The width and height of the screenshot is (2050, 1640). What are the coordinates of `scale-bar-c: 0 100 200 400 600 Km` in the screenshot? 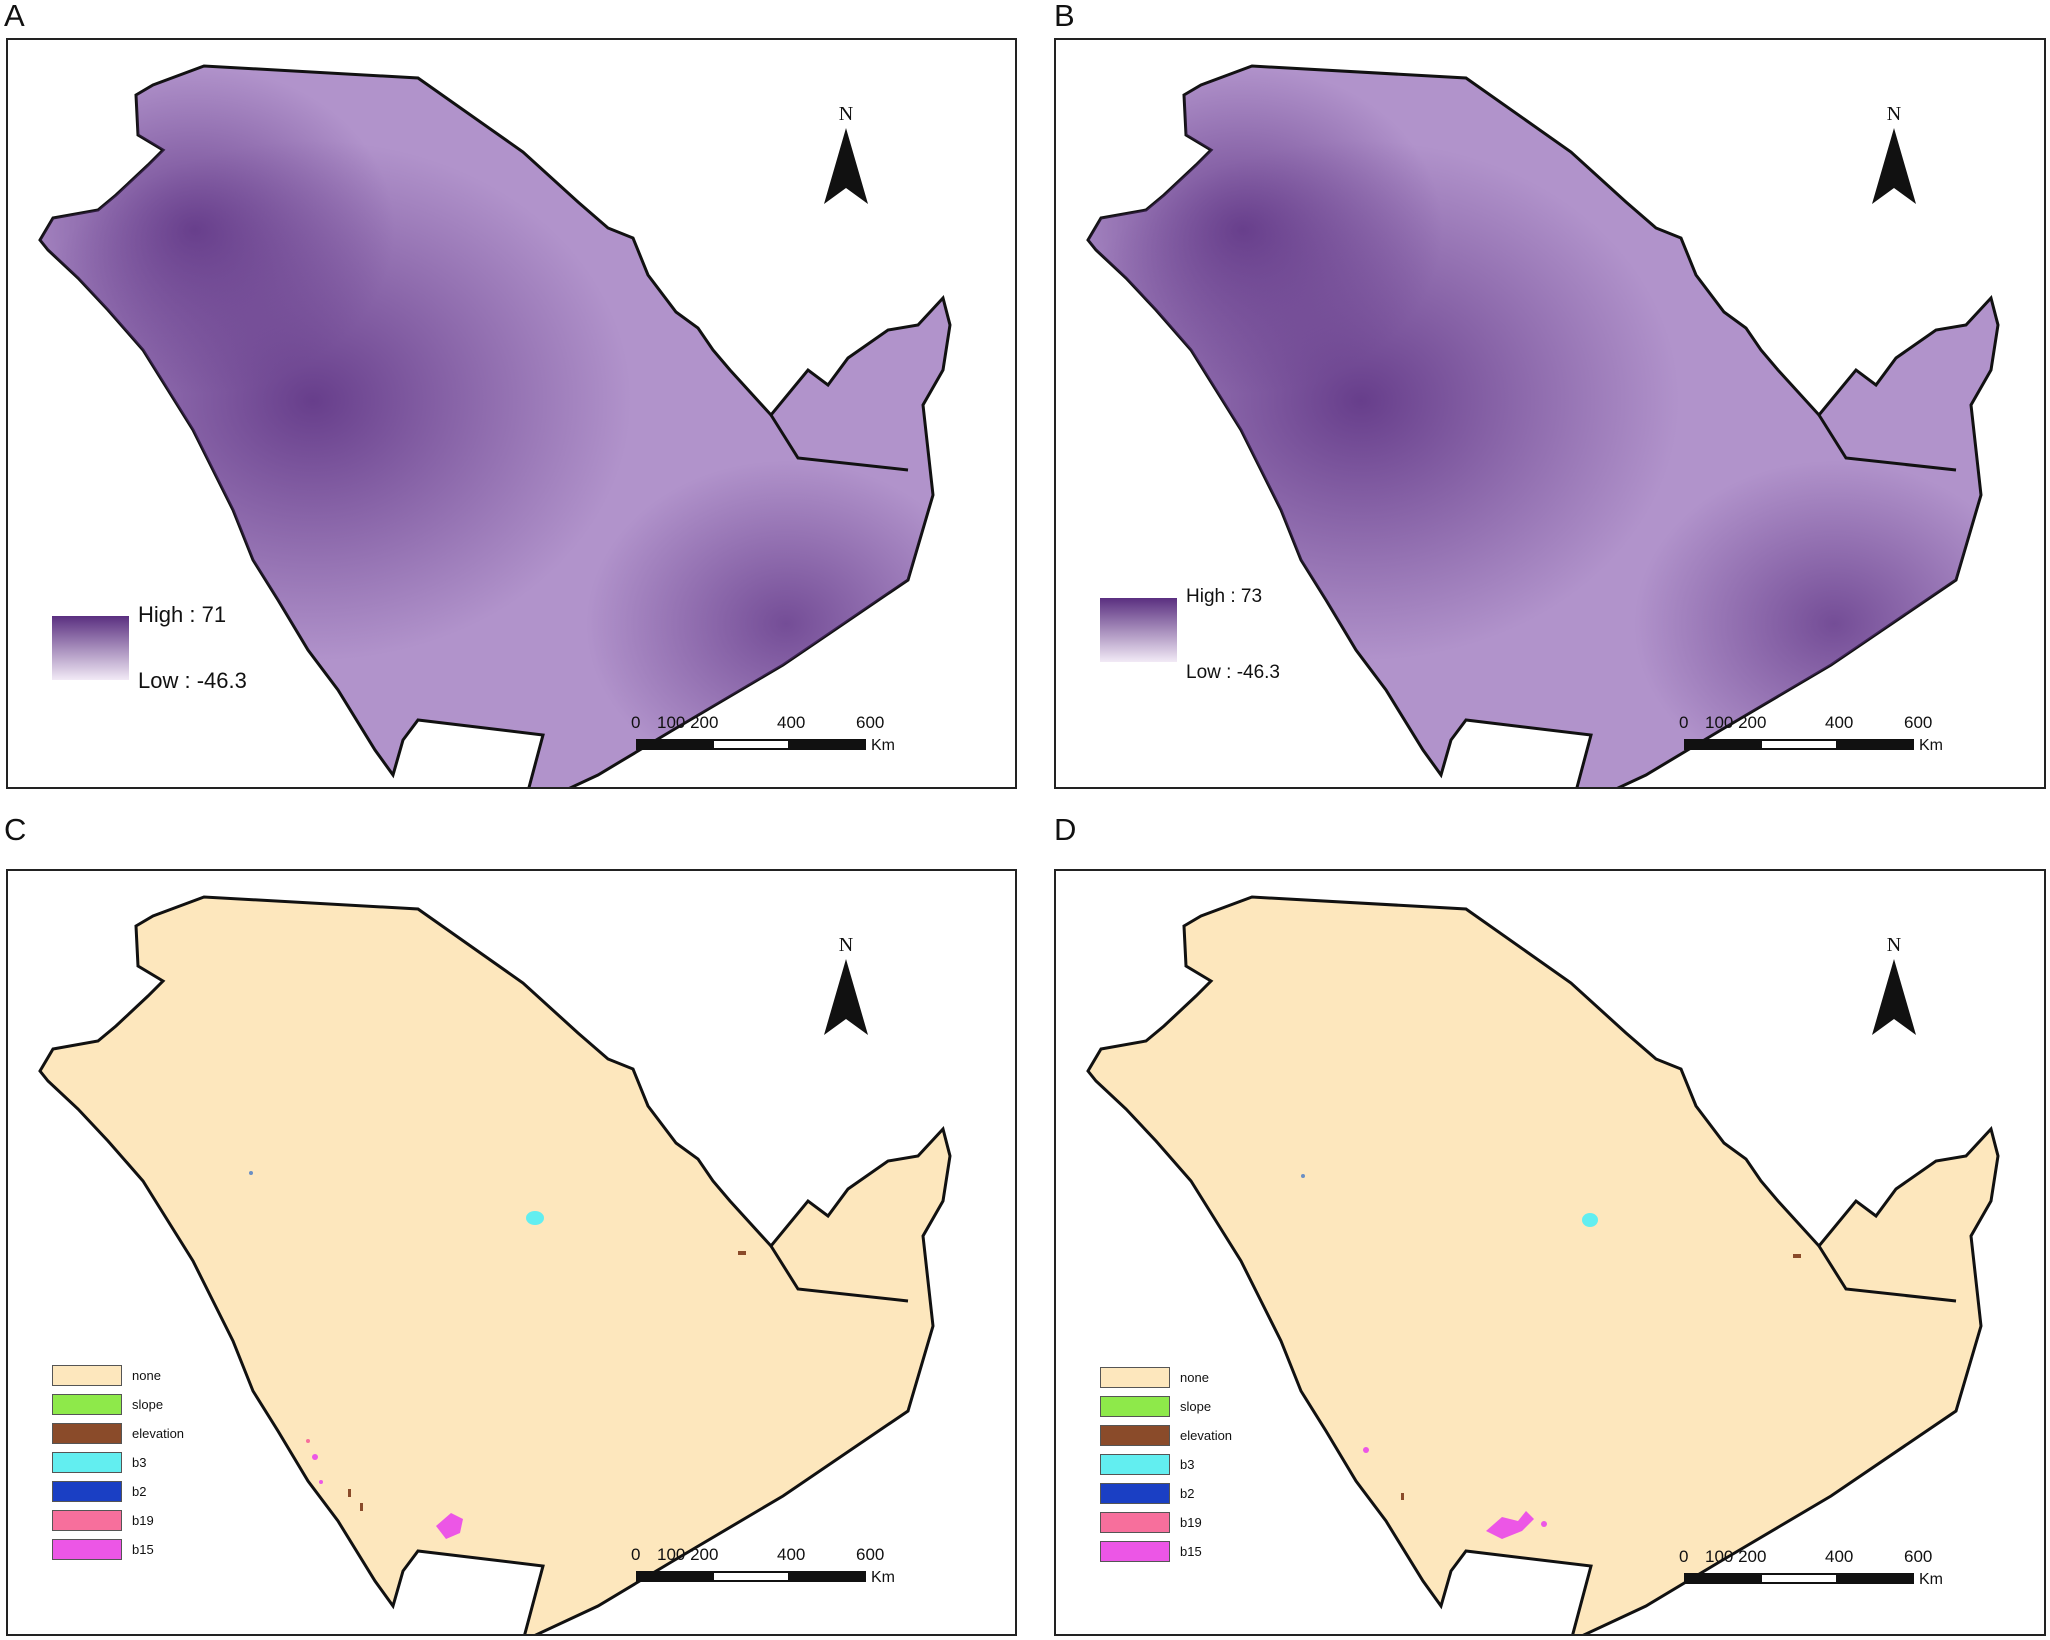 It's located at (776, 1570).